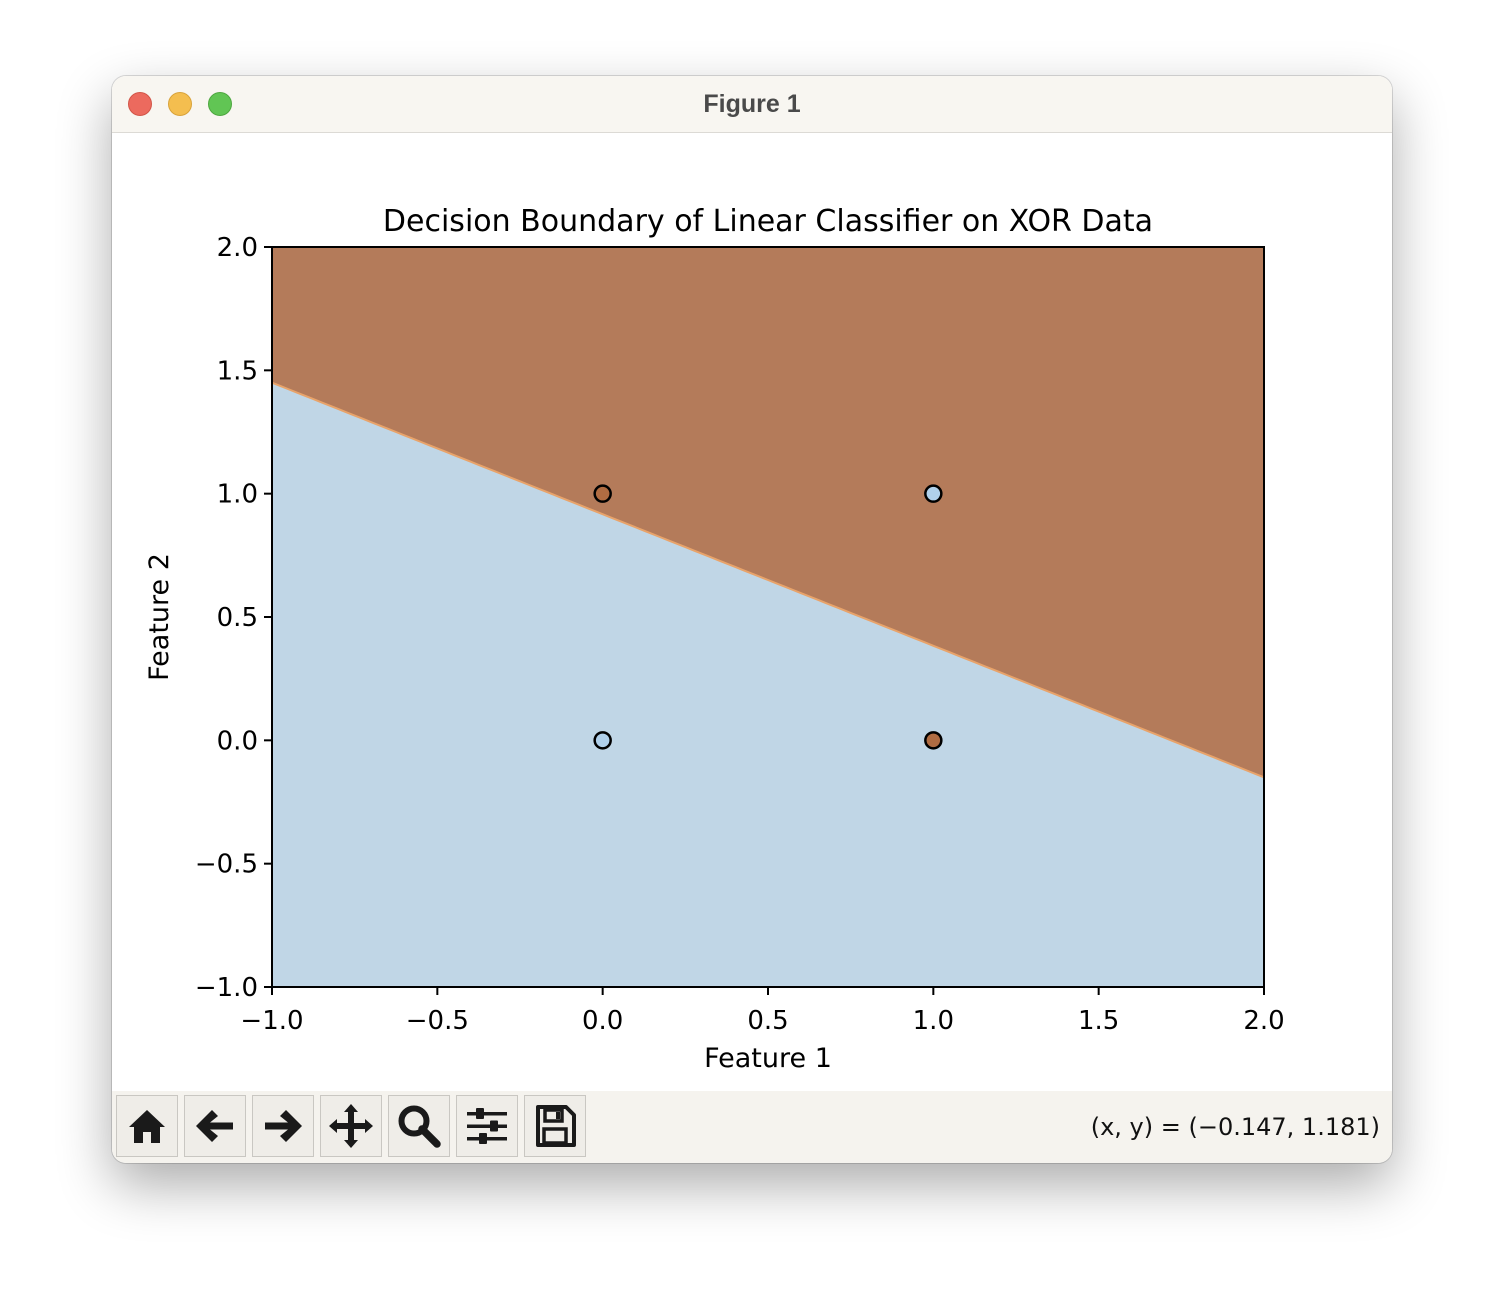  Describe the element at coordinates (159, 617) in the screenshot. I see `y-axis-label: Feature 2` at that location.